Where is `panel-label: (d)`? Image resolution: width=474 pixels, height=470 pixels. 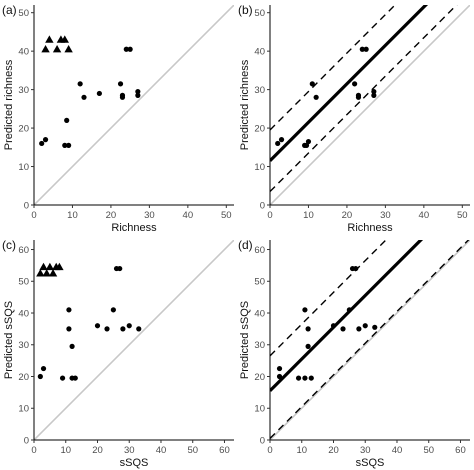 panel-label: (d) is located at coordinates (245, 245).